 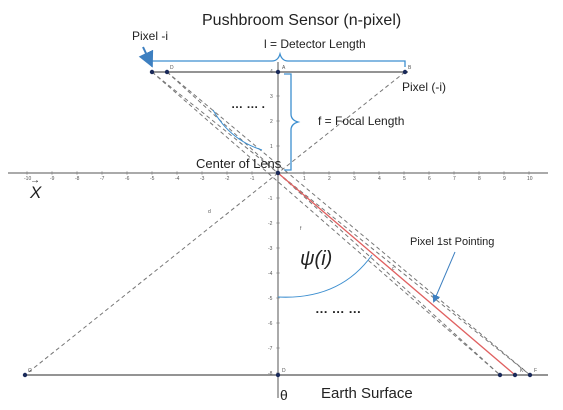 What do you see at coordinates (271, 147) in the screenshot?
I see `y-tick: 1` at bounding box center [271, 147].